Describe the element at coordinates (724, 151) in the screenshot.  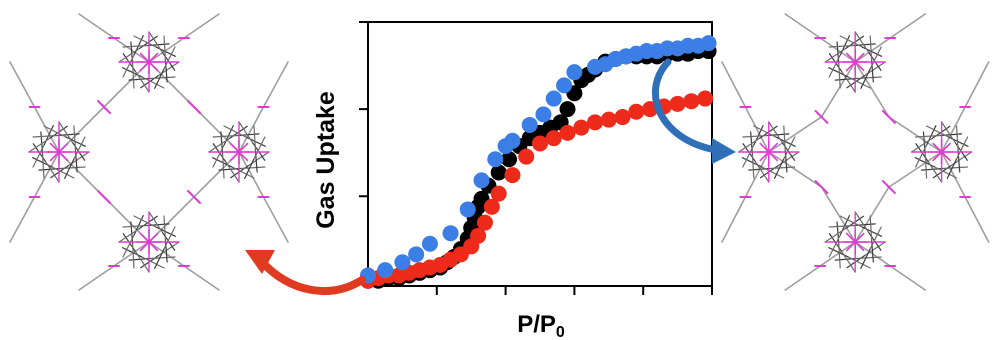
I see `arrowhead-icon-blue` at that location.